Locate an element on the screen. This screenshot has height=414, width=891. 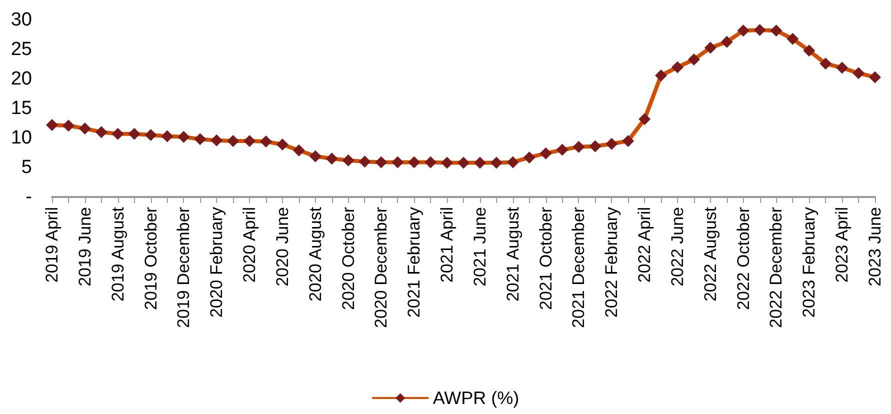
x-tick-label: 2022 December is located at coordinates (776, 267).